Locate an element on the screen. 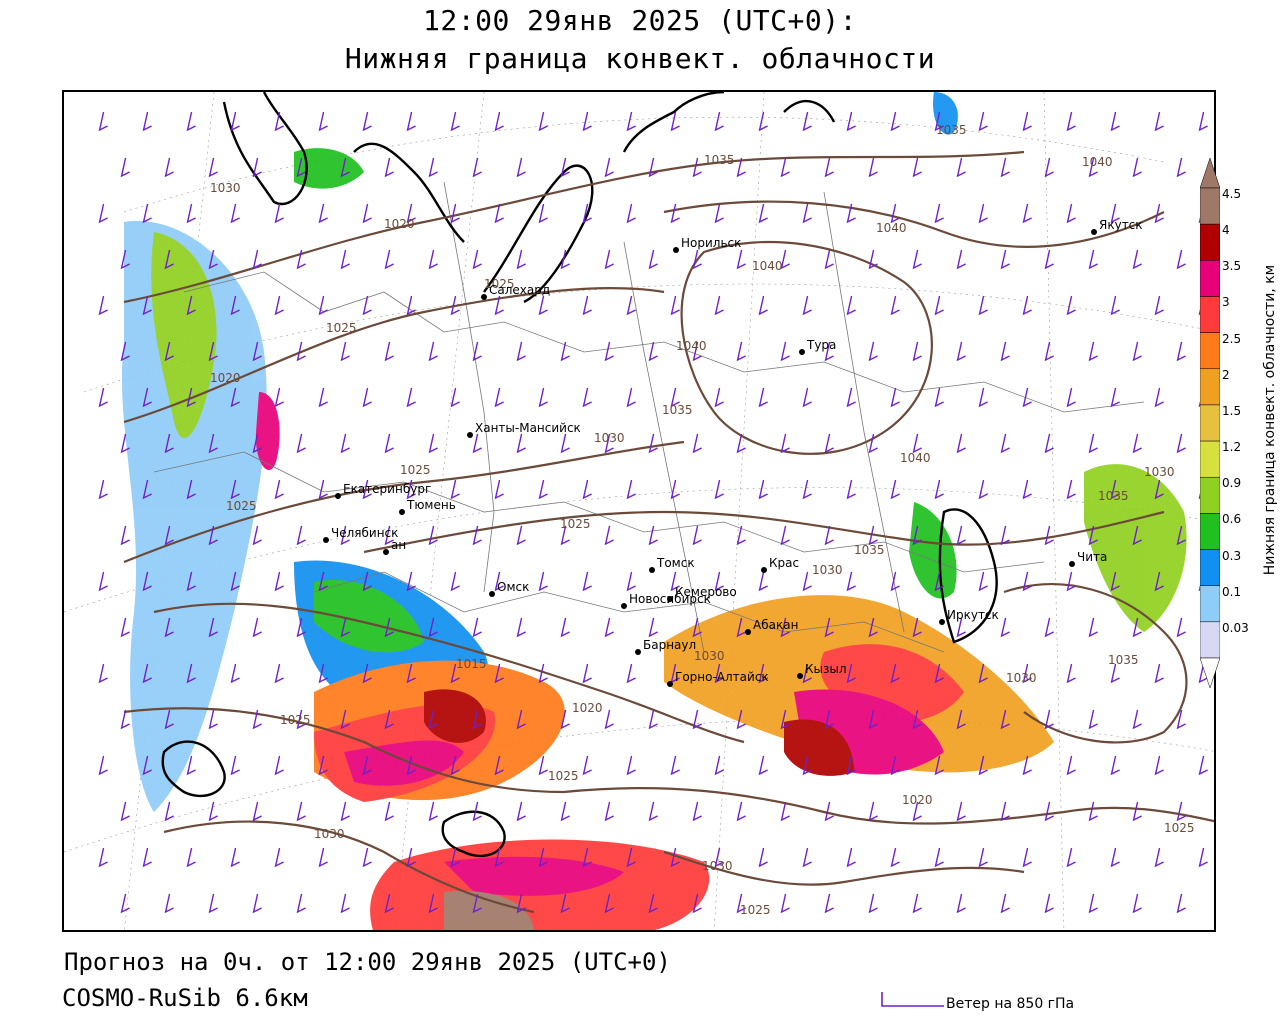 Image resolution: width=1280 pixels, height=1024 pixels. city-label: Кемерово is located at coordinates (706, 592).